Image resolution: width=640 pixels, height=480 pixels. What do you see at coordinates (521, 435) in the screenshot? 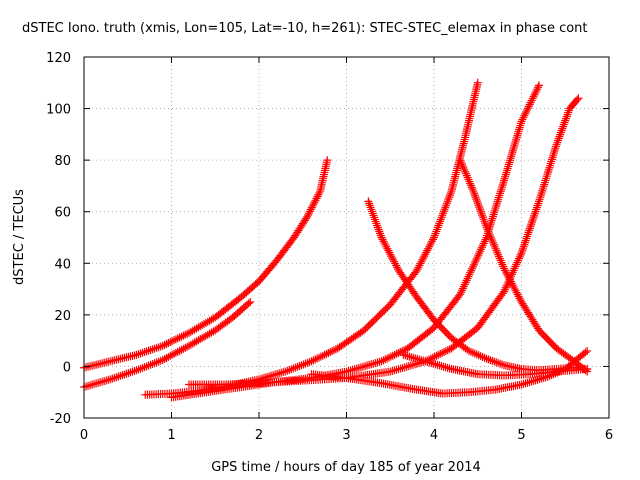
I see `x-tick-label: 5` at bounding box center [521, 435].